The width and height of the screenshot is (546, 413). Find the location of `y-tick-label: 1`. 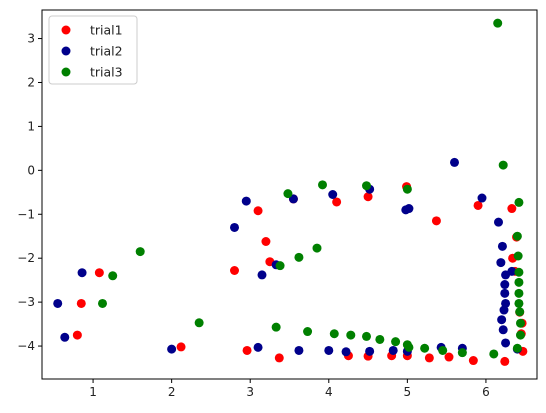

y-tick-label: 1 is located at coordinates (31, 126).